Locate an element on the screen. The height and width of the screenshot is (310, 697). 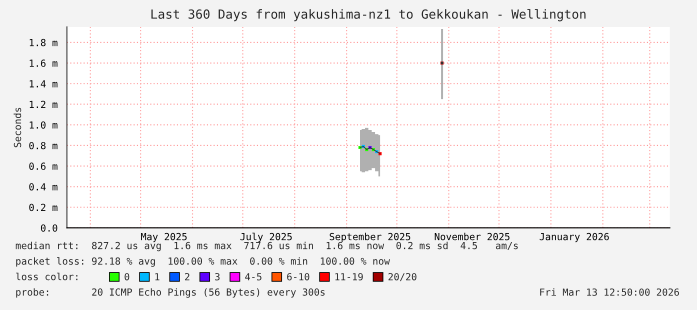
text: packet loss: 92.18 % avg 100.00 % max 0.00 % min 100.00 % now is located at coordinates (203, 262).